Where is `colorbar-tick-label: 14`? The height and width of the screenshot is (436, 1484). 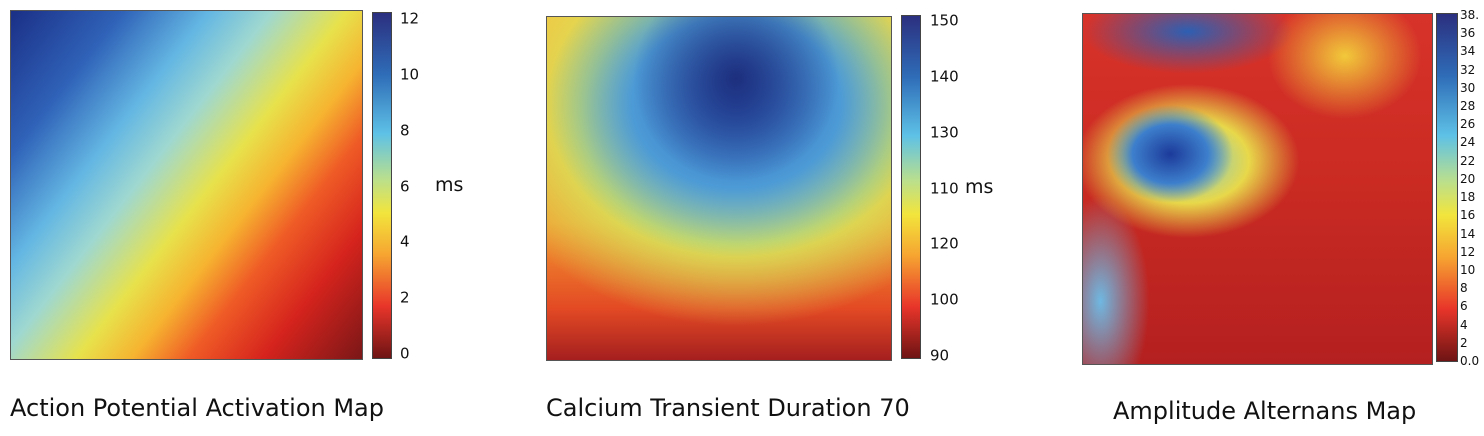
colorbar-tick-label: 14 is located at coordinates (1468, 233).